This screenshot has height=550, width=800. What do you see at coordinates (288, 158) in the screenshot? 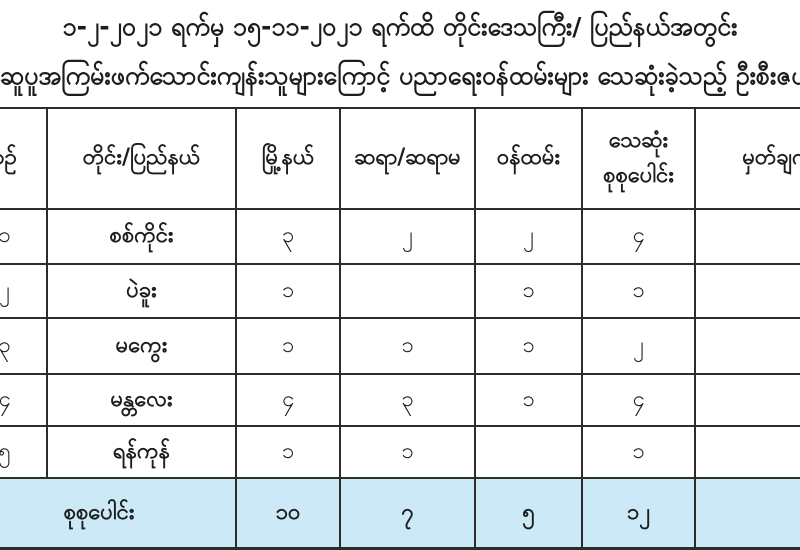
I see `col-header-township: မြို့နယ်` at bounding box center [288, 158].